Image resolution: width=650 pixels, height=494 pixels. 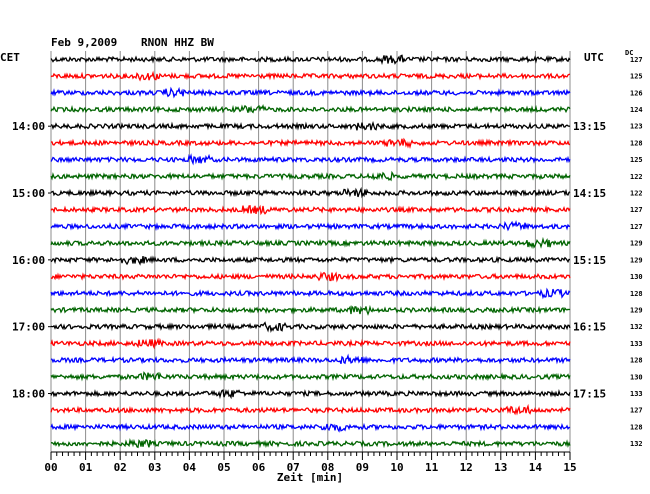 What do you see at coordinates (636, 93) in the screenshot?
I see `dc-value-label: 126` at bounding box center [636, 93].